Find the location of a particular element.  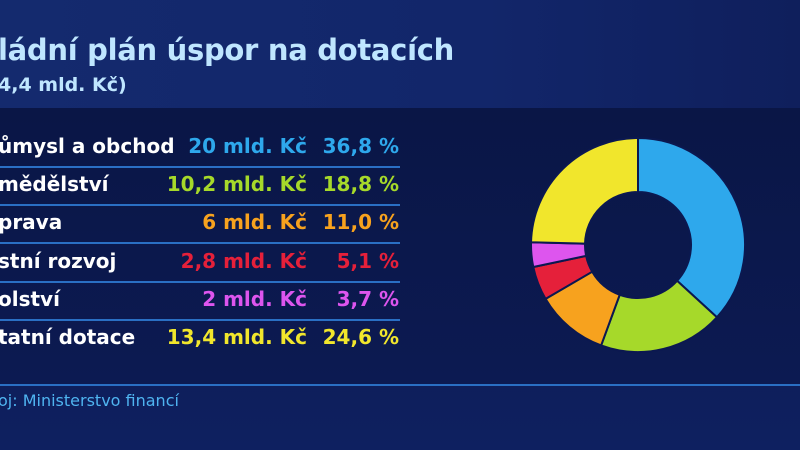

category-label: prava is located at coordinates (31, 222).